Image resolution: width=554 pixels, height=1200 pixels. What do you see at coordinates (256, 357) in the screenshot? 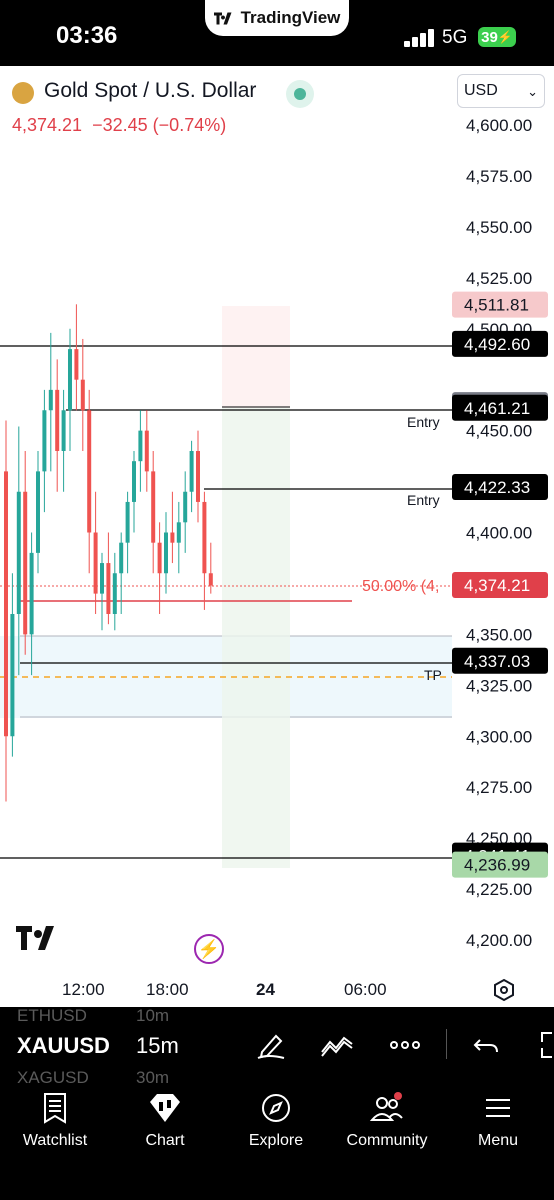
I see `stop-loss-zone` at bounding box center [256, 357].